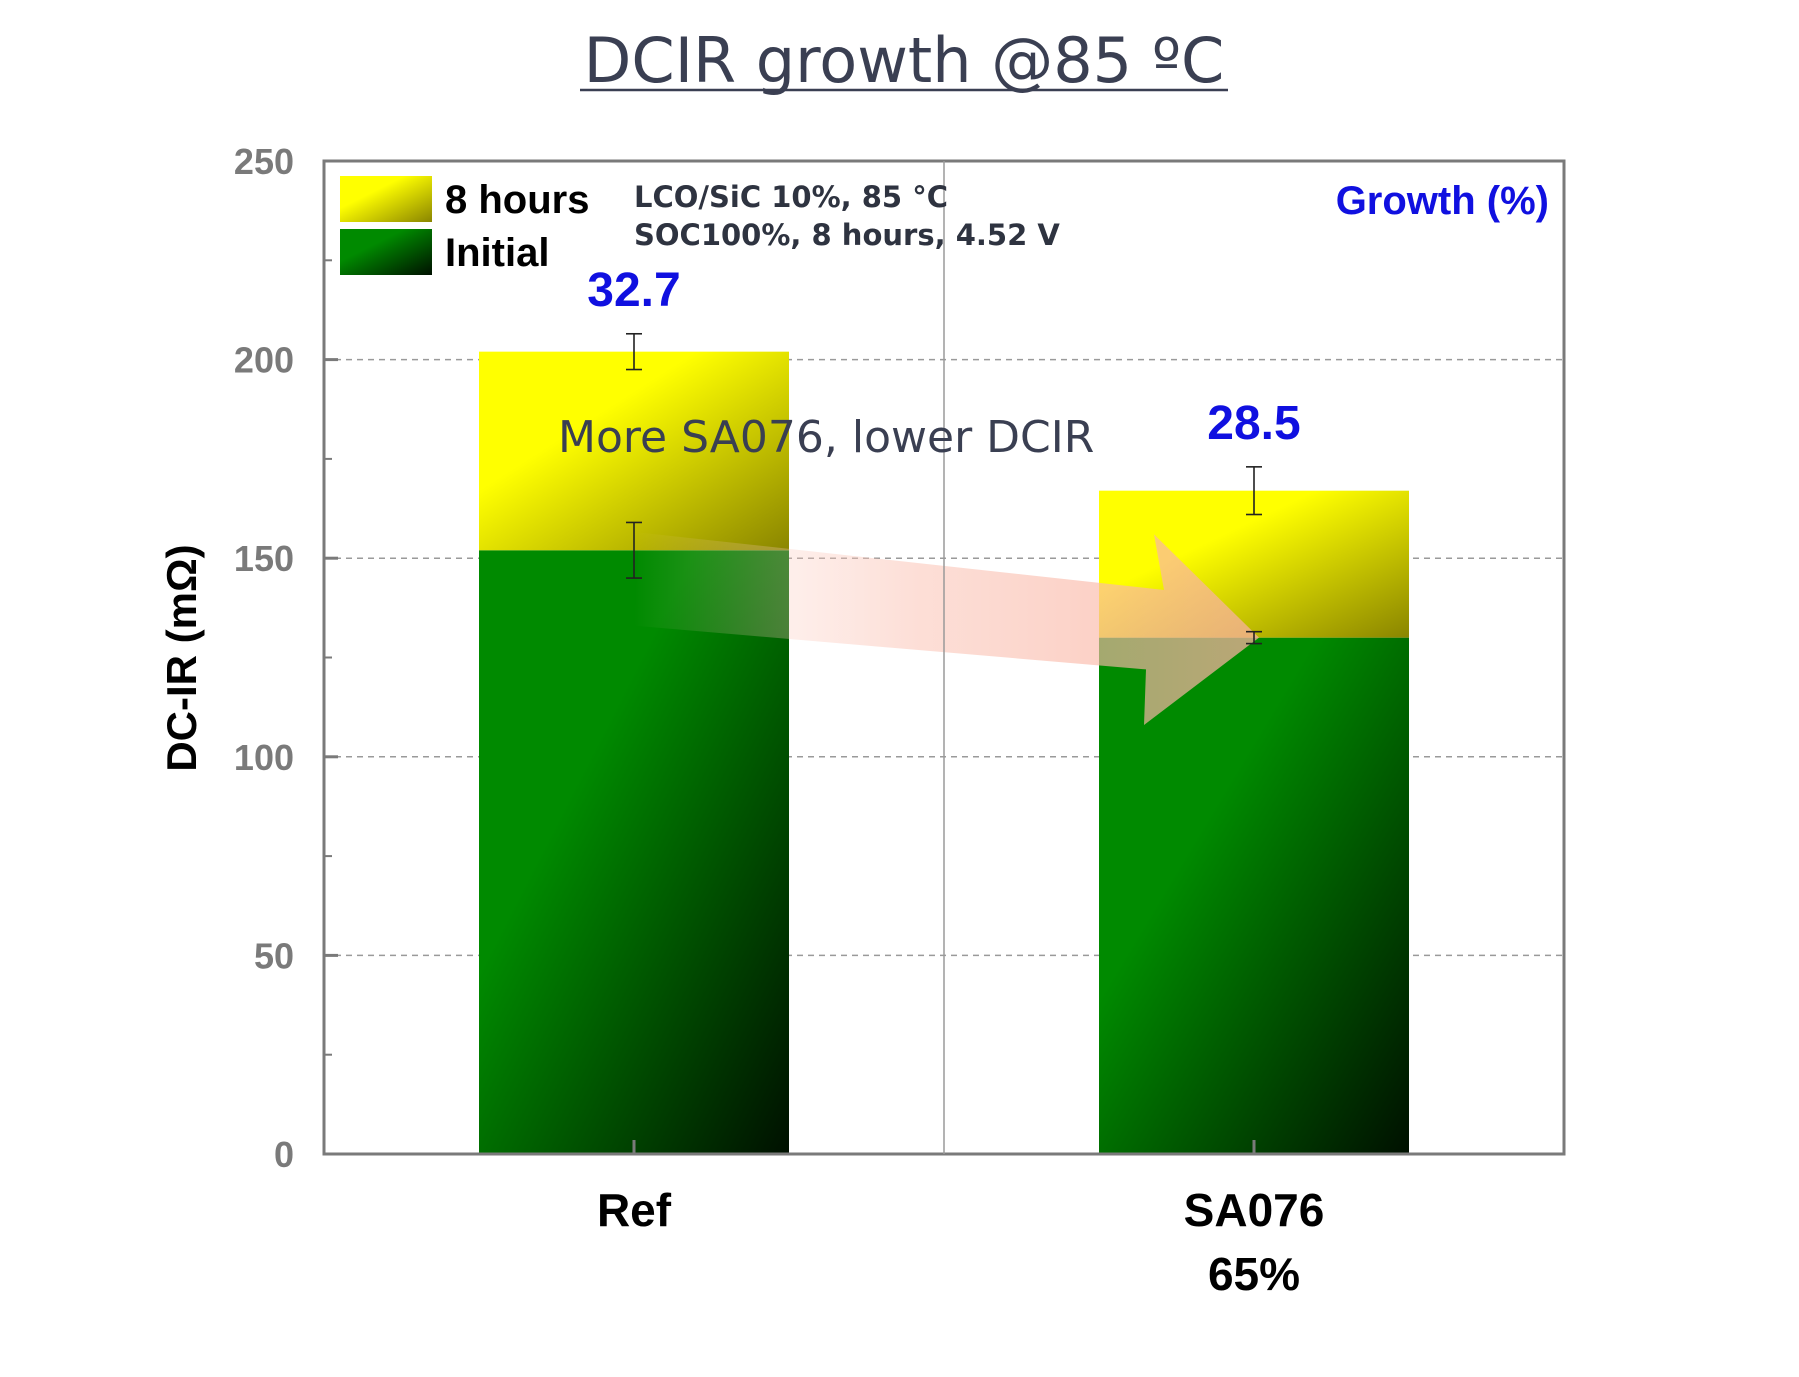  Describe the element at coordinates (633, 290) in the screenshot. I see `growth-value-ref: 32.7` at that location.